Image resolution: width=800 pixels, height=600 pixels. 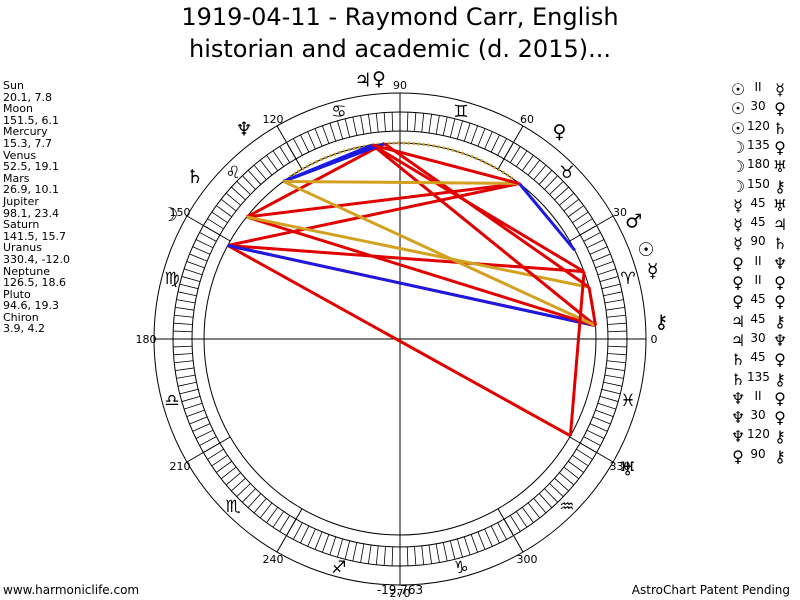 What do you see at coordinates (758, 183) in the screenshot?
I see `aspect-type: 150` at bounding box center [758, 183].